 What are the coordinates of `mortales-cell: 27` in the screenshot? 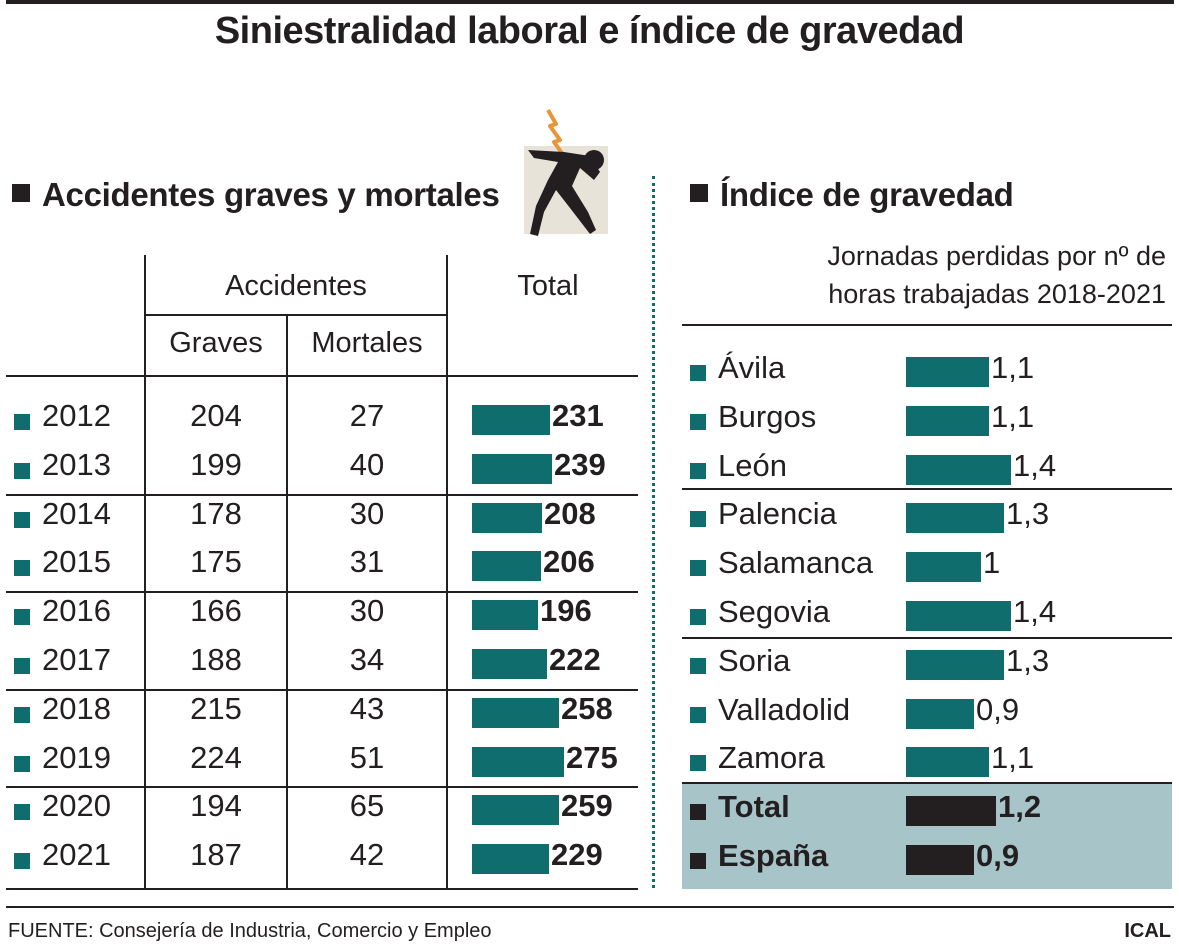 It's located at (367, 415).